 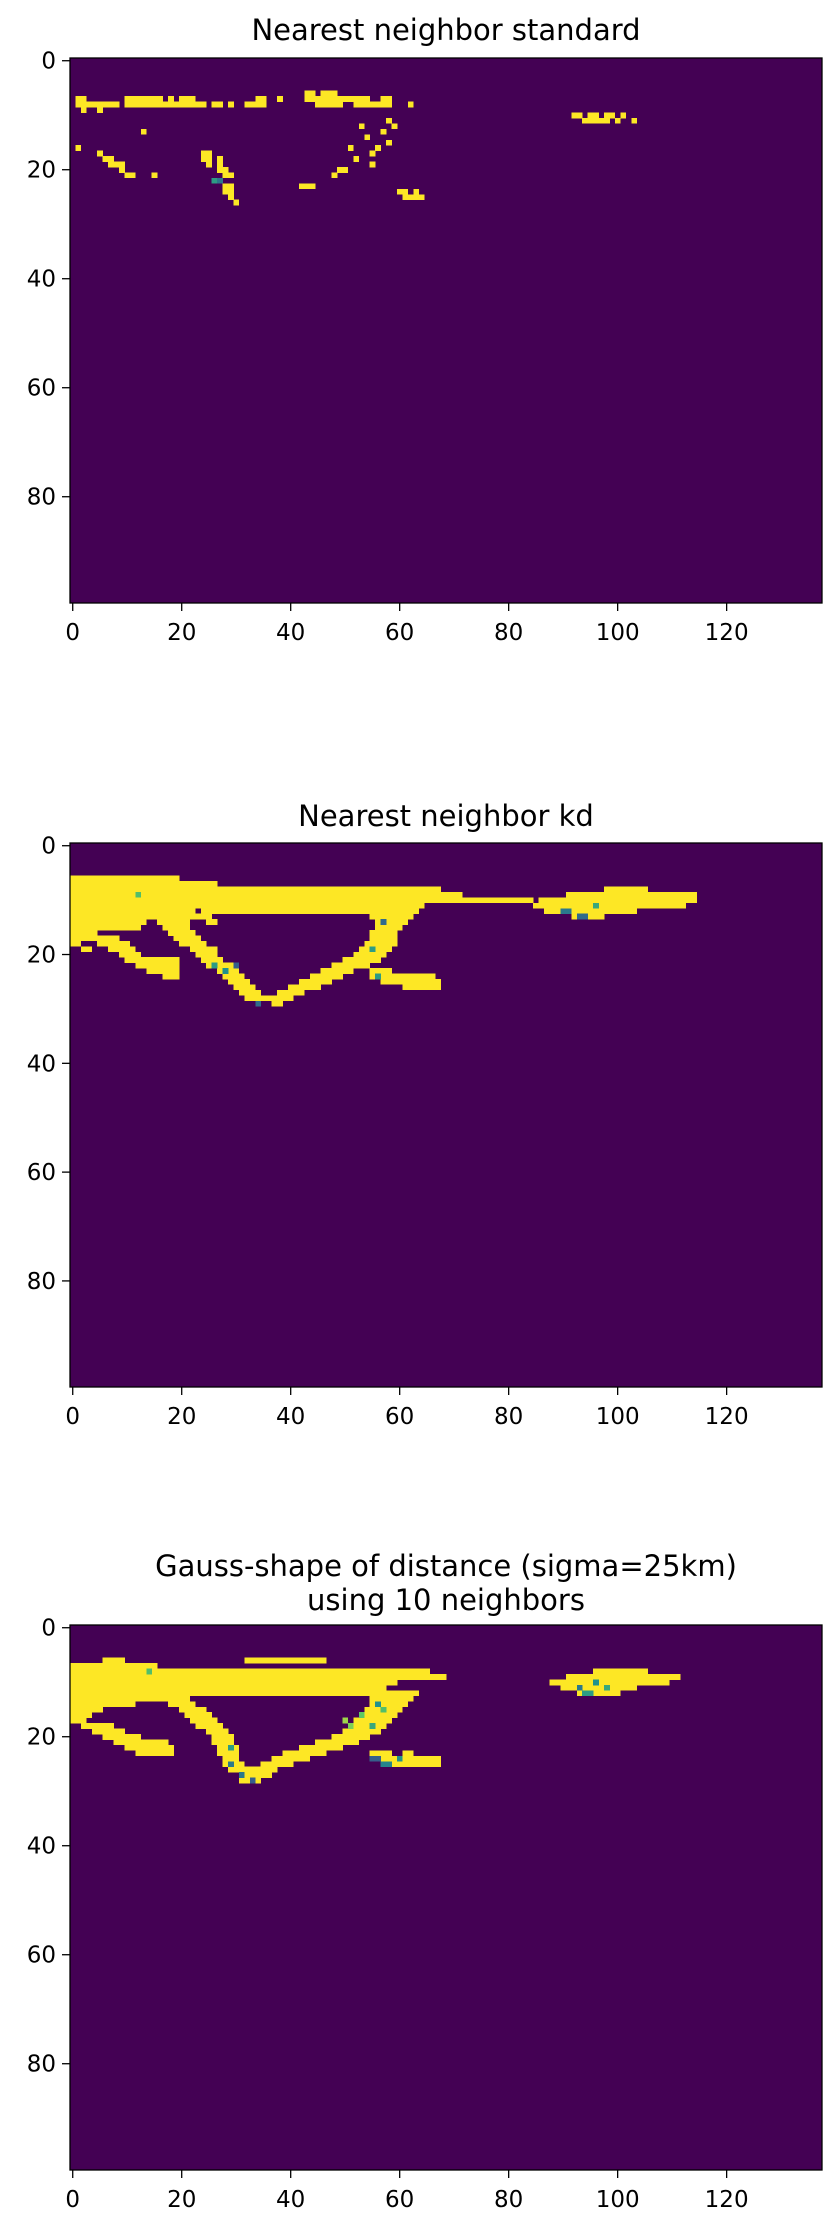 What do you see at coordinates (290, 1417) in the screenshot?
I see `x-tick-label: 40` at bounding box center [290, 1417].